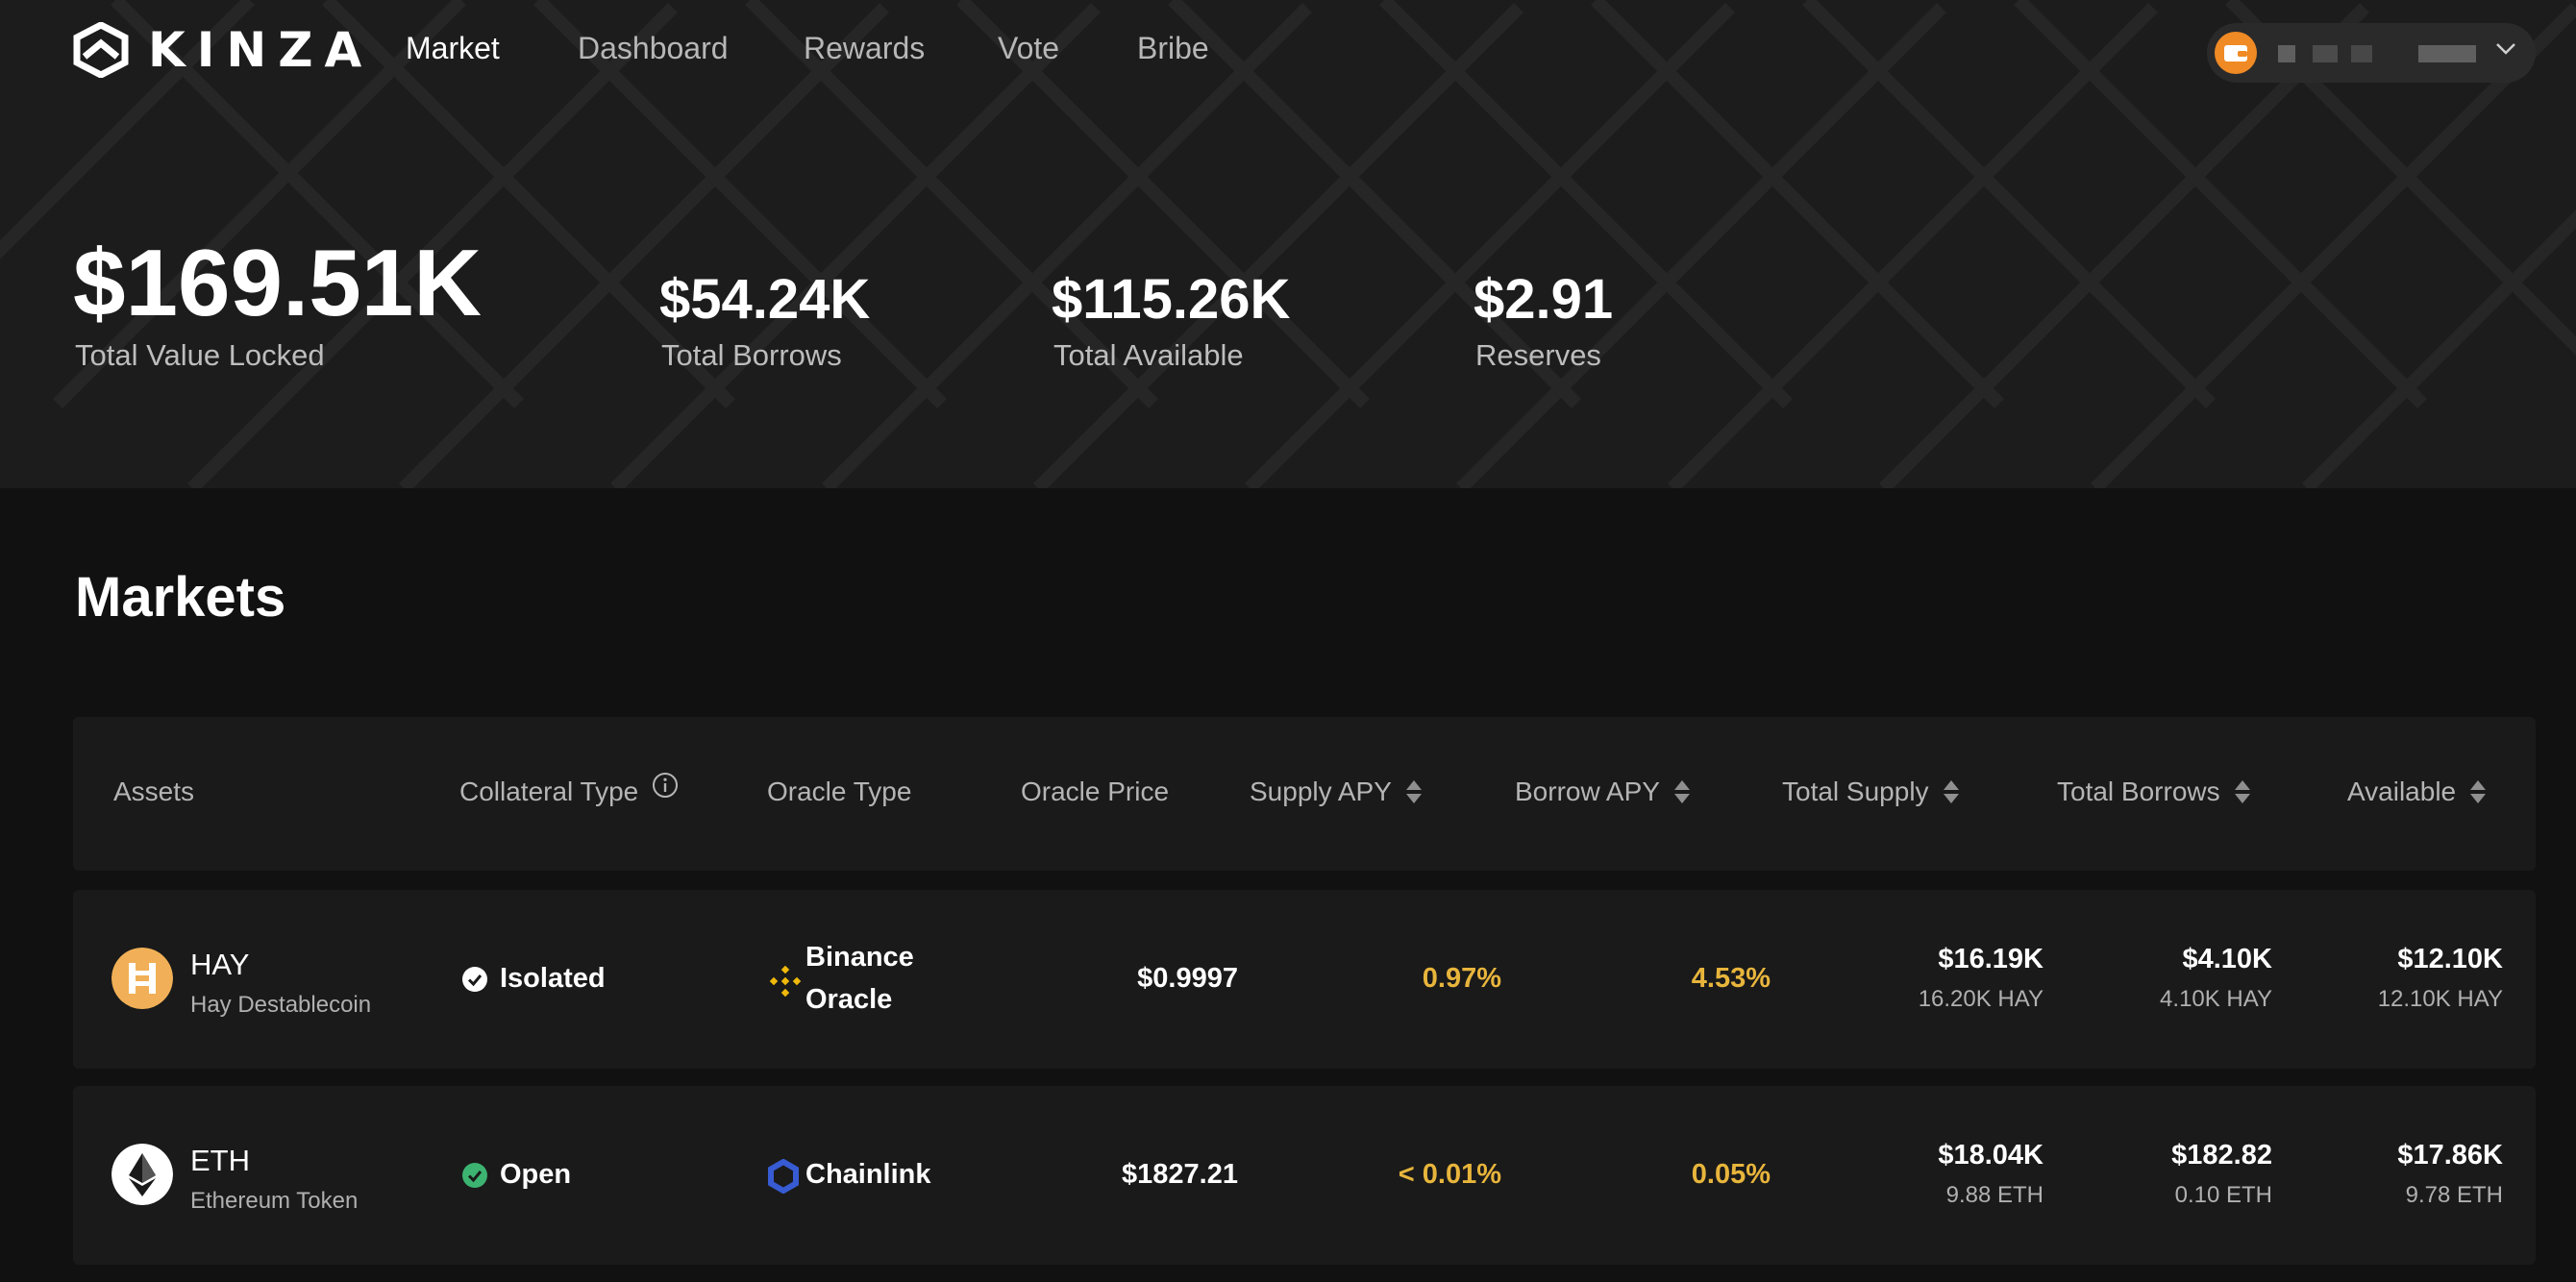  I want to click on col-oracle-price: Oracle Price, so click(1095, 791).